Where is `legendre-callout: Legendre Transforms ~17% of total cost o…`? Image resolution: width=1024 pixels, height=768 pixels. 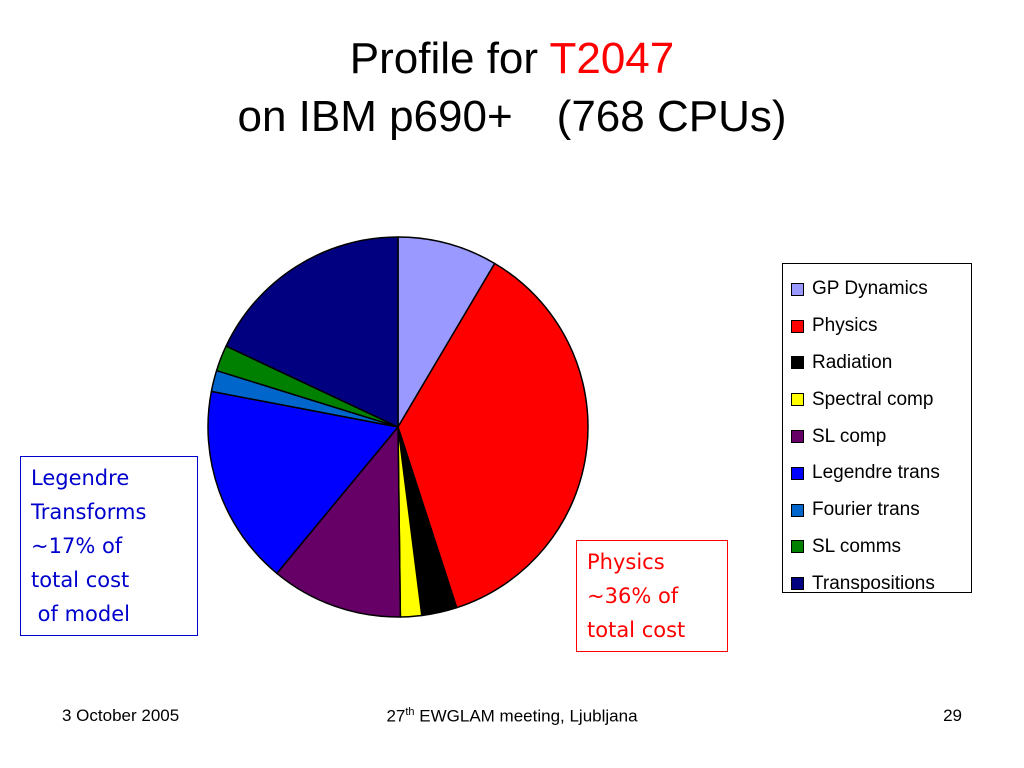
legendre-callout: Legendre Transforms ~17% of total cost o… is located at coordinates (109, 546).